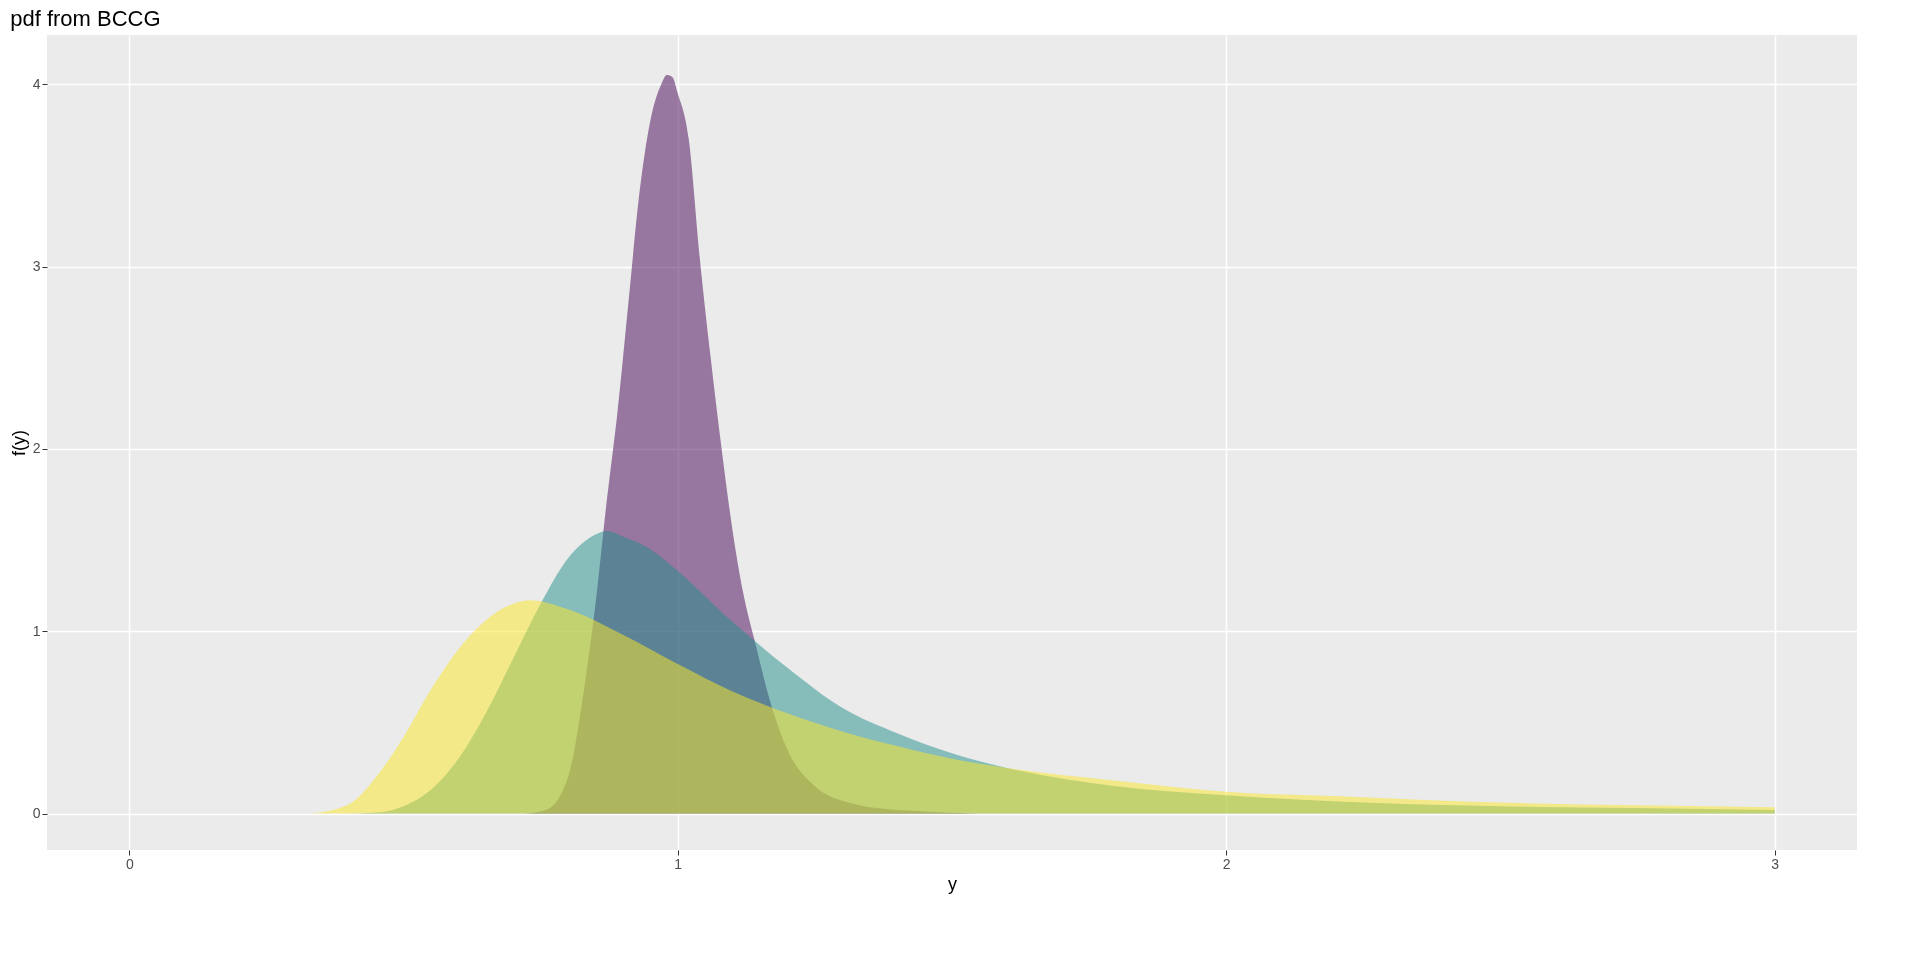  What do you see at coordinates (36, 448) in the screenshot?
I see `y-tick-label: 2` at bounding box center [36, 448].